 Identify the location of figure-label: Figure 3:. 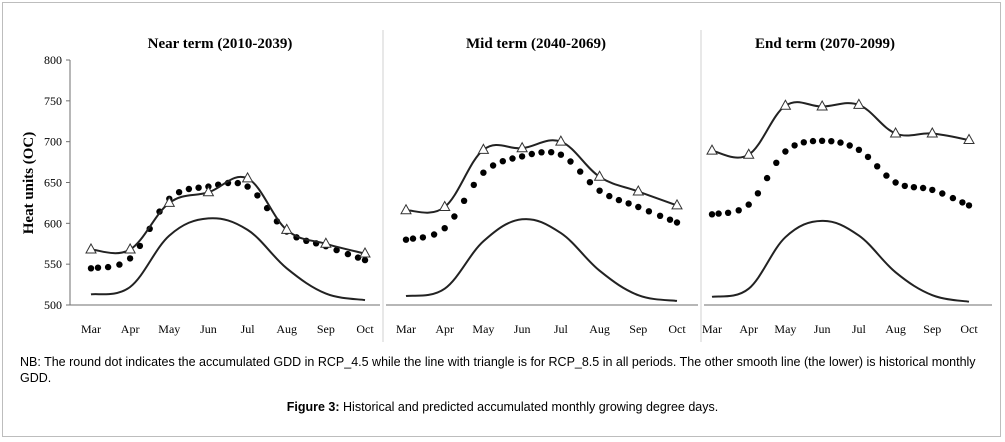
(313, 407).